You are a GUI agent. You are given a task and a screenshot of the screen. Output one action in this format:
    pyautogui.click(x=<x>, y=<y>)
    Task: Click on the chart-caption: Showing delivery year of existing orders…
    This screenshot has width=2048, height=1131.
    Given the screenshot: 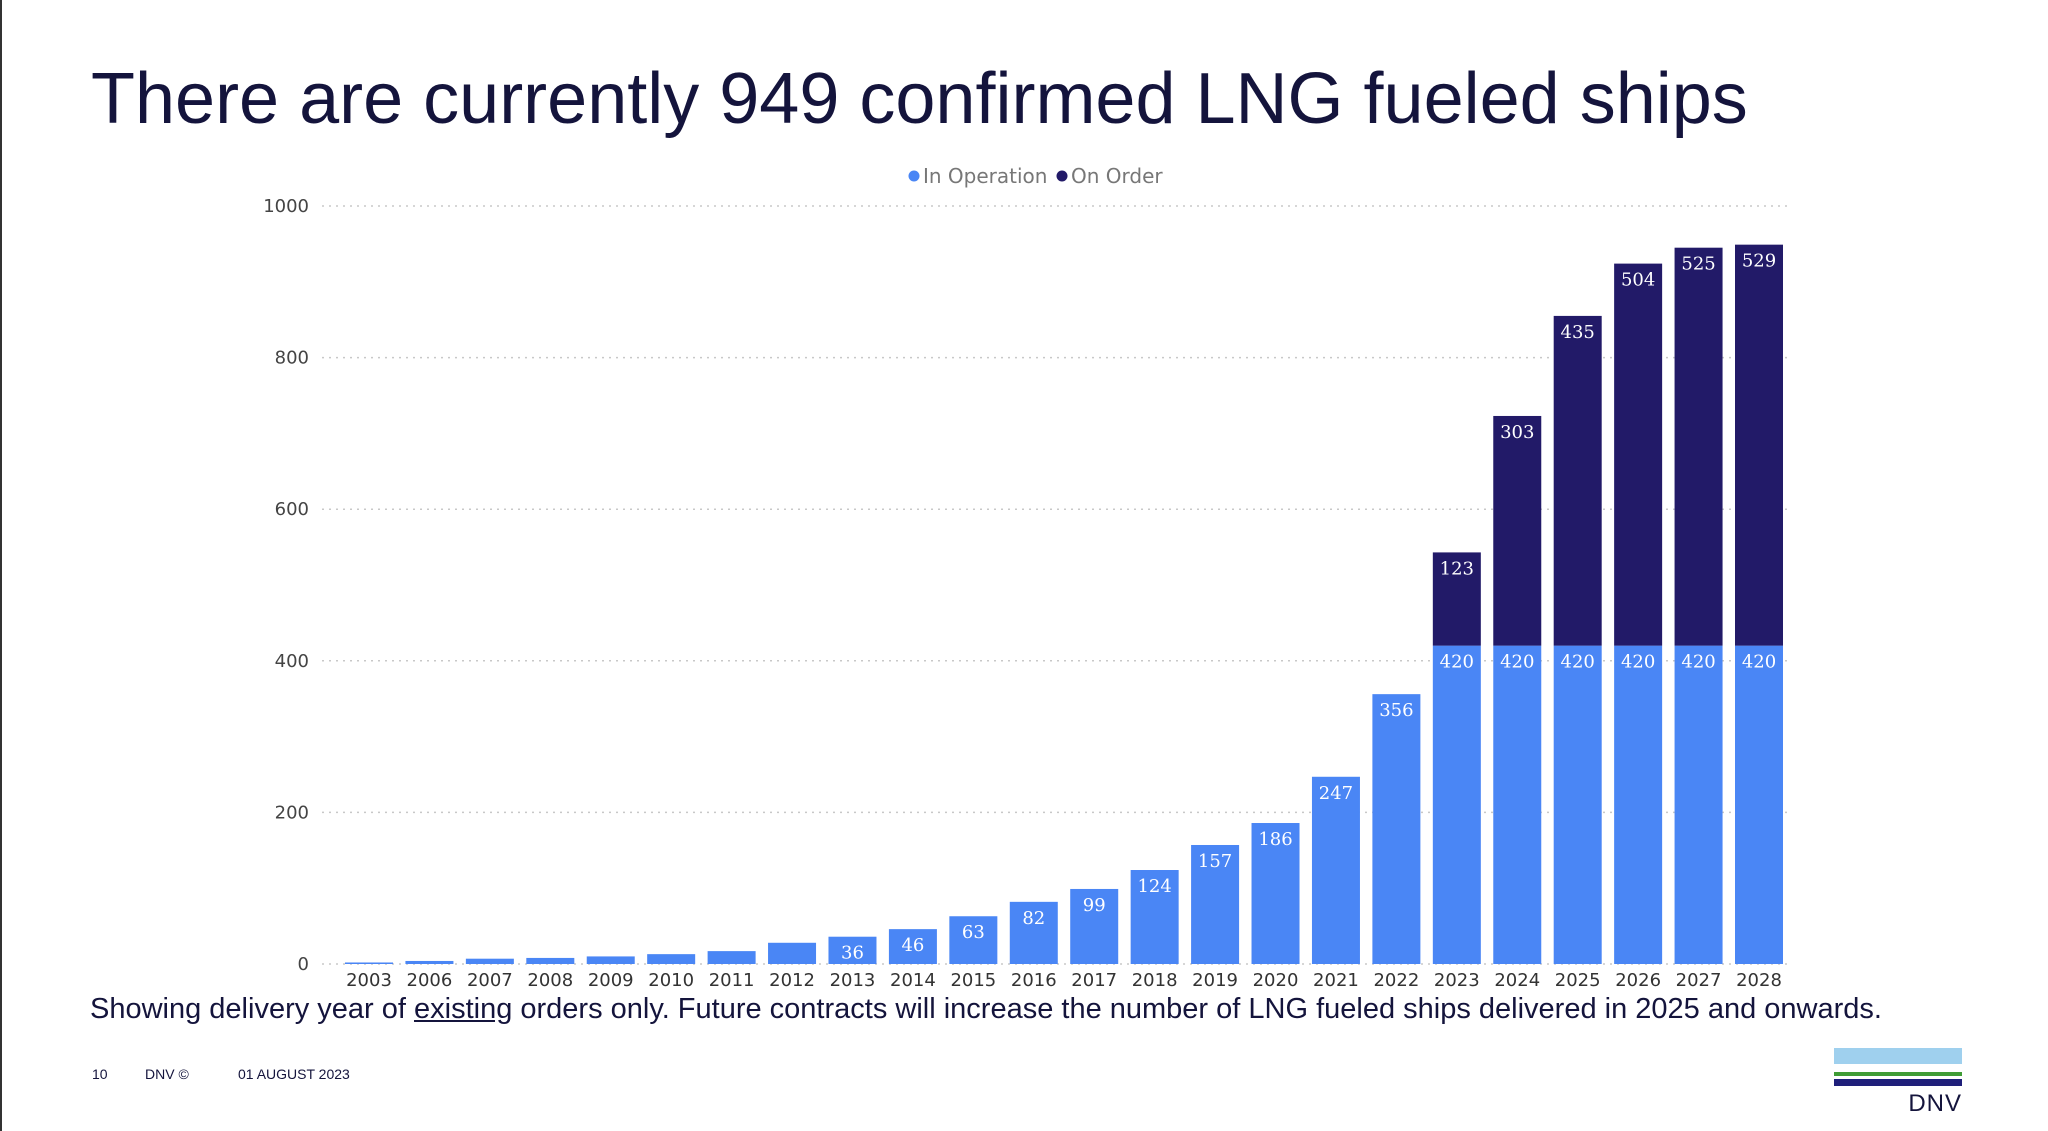 What is the action you would take?
    pyautogui.click(x=986, y=1009)
    